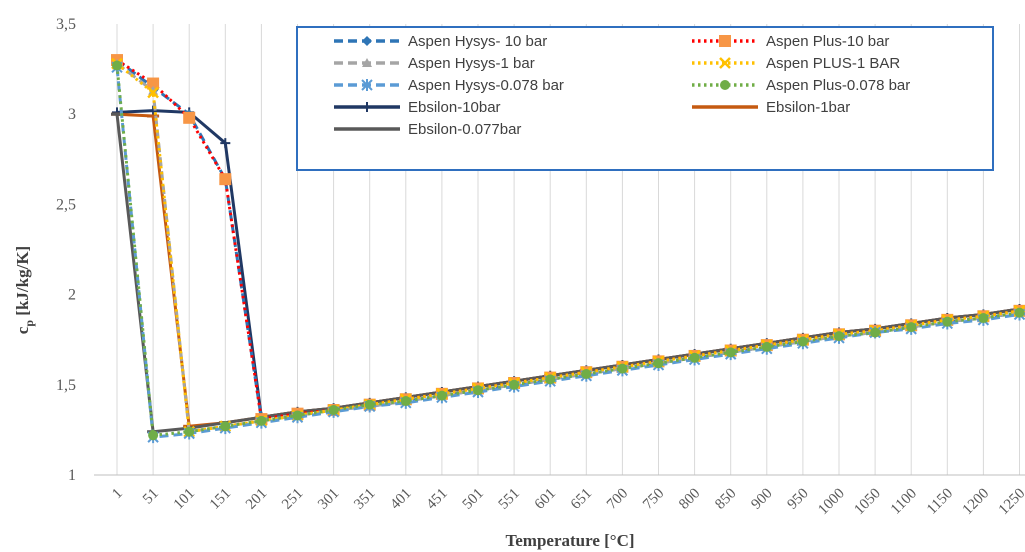 Image resolution: width=1025 pixels, height=552 pixels. What do you see at coordinates (292, 499) in the screenshot?
I see `x-tick-label: 251` at bounding box center [292, 499].